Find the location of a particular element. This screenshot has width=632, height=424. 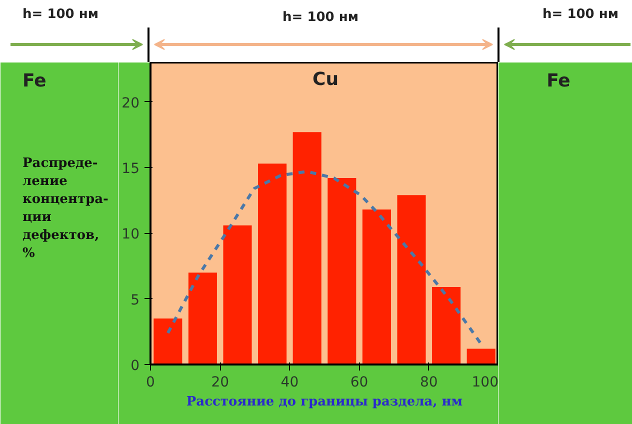

x-tick-label: 40 is located at coordinates (289, 382).